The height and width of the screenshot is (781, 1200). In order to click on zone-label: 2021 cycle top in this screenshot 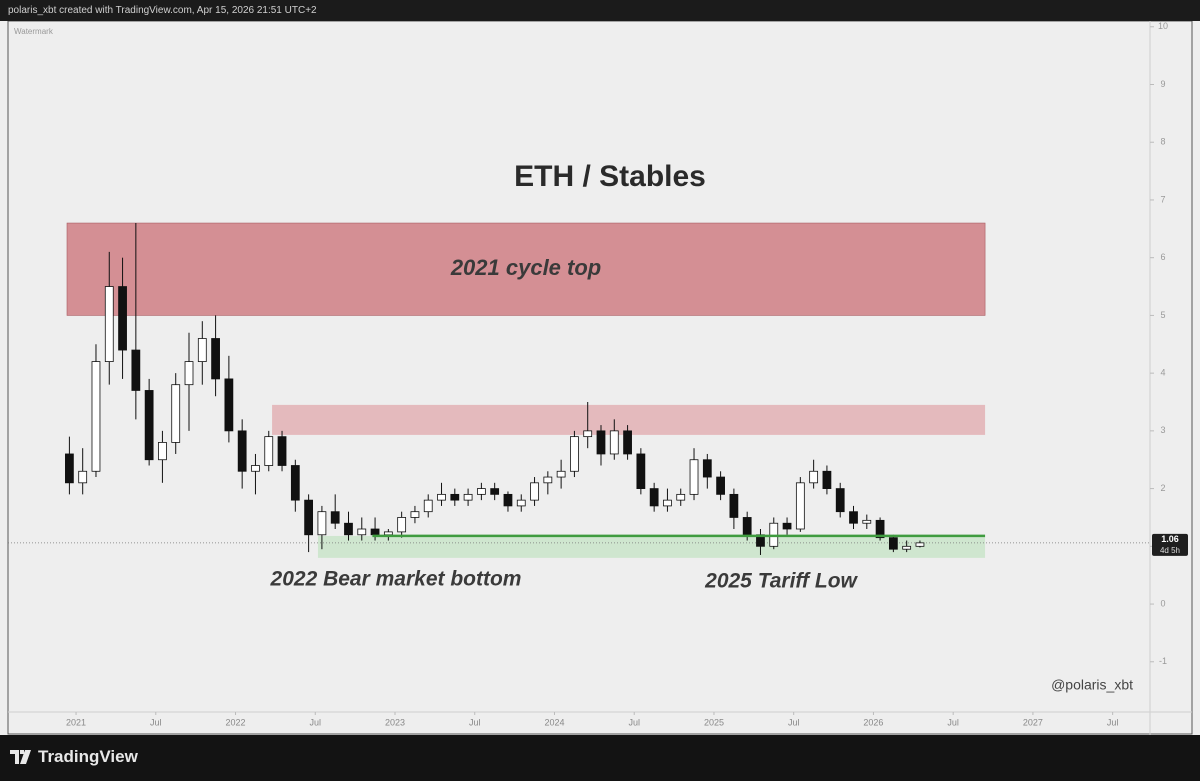, I will do `click(525, 267)`.